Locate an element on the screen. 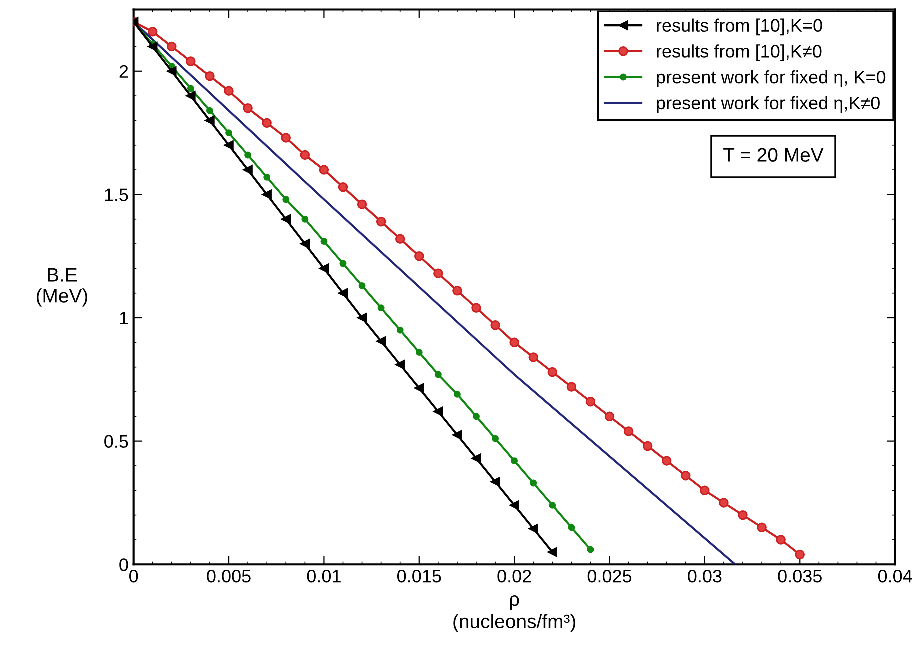  x-tick-label: 0.015 is located at coordinates (420, 576).